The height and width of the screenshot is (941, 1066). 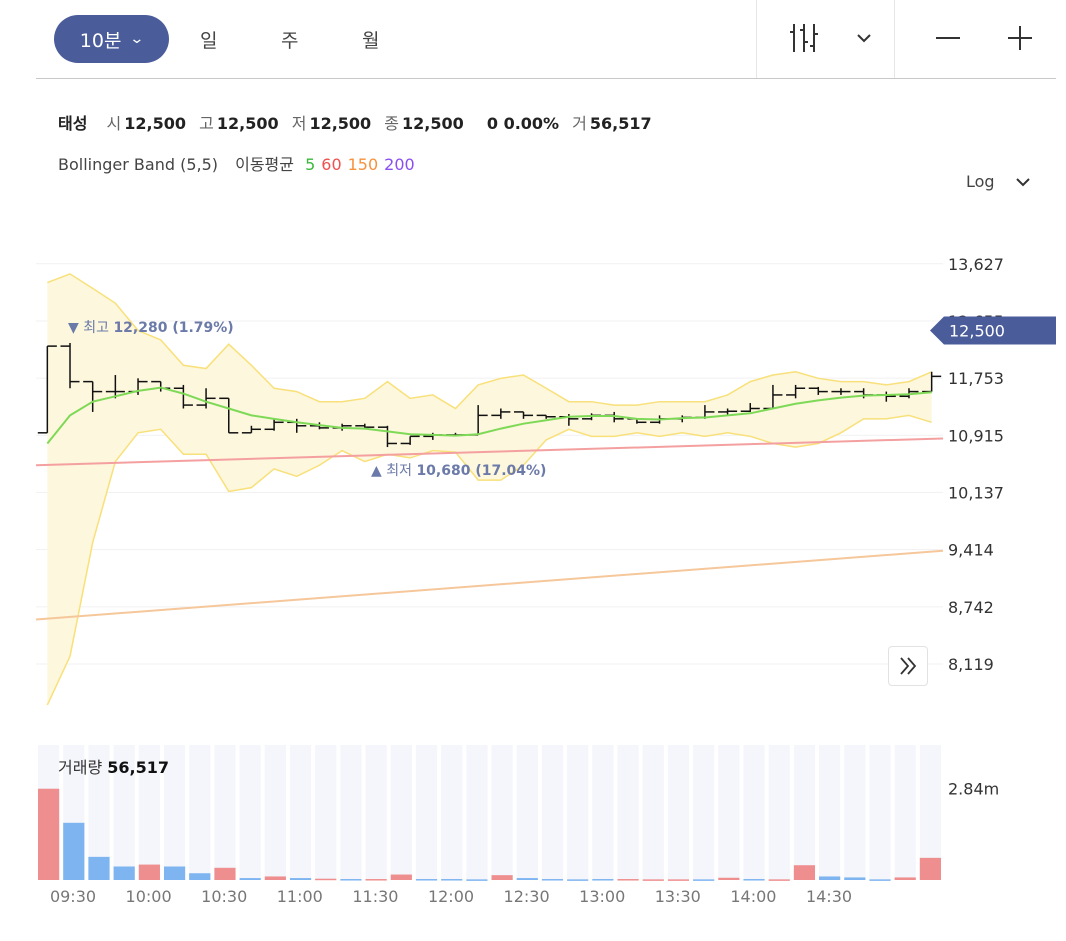 I want to click on y-tick-label: 10,137, so click(x=976, y=492).